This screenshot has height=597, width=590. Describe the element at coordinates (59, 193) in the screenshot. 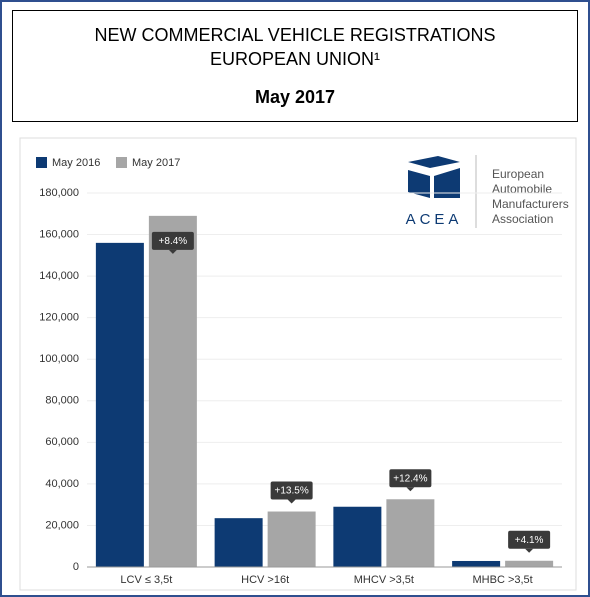

I see `y-tick-label: 180,000` at that location.